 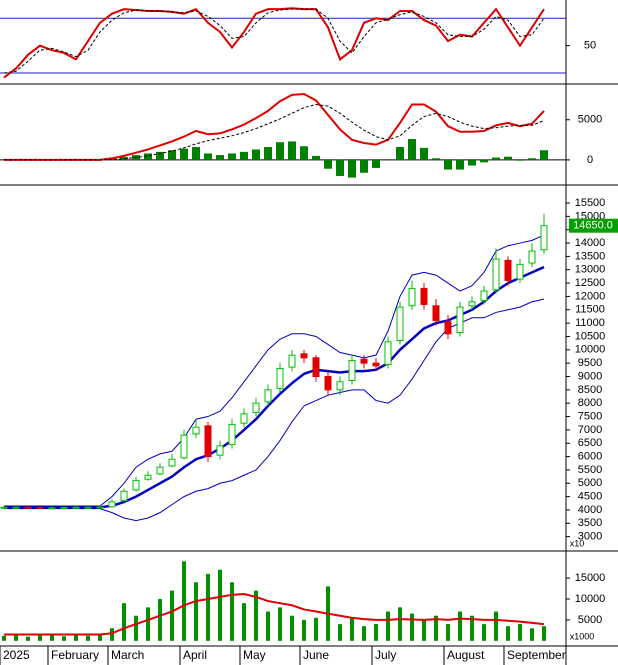 I want to click on y-tick-label: 10000, so click(x=590, y=350).